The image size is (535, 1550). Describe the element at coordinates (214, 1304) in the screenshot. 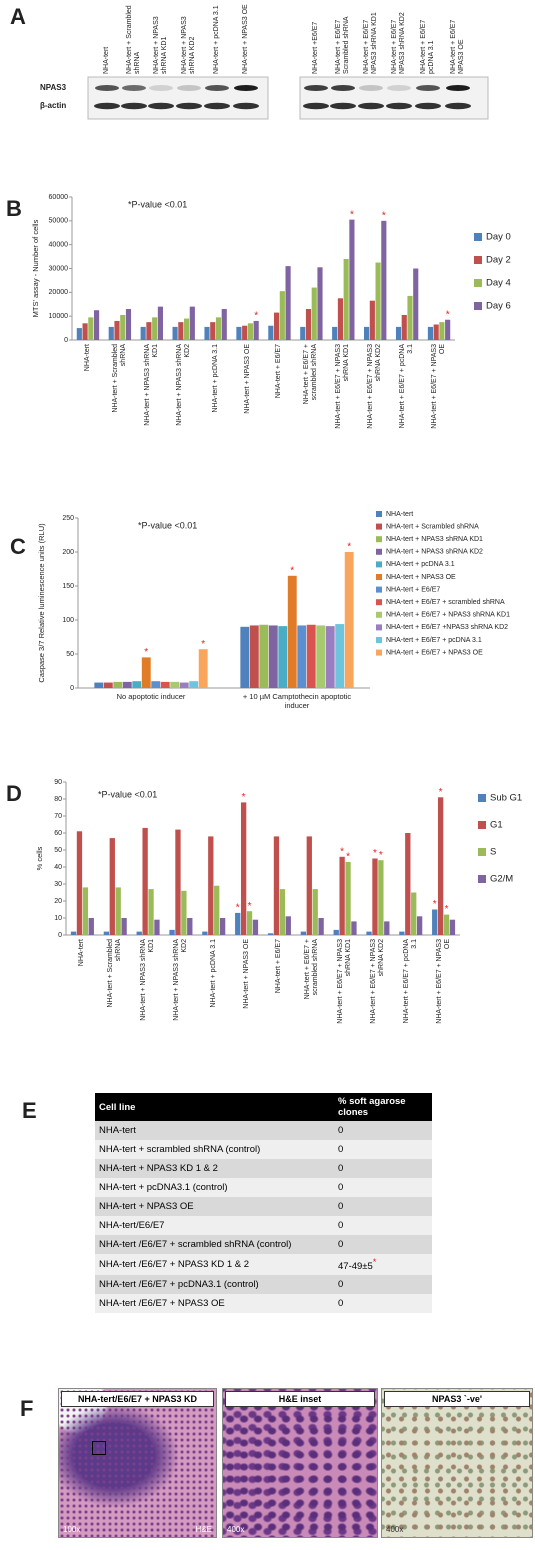

I see `table-cell: NHA-tert /E6/E7 + NPAS3 OE` at that location.